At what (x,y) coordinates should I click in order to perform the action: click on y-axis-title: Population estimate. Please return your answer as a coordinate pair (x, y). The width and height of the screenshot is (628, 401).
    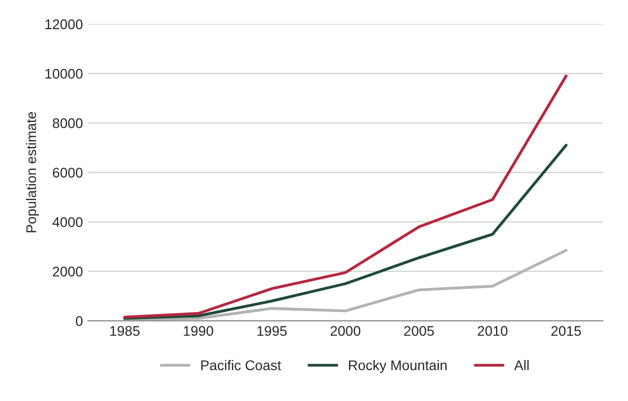
    Looking at the image, I should click on (32, 172).